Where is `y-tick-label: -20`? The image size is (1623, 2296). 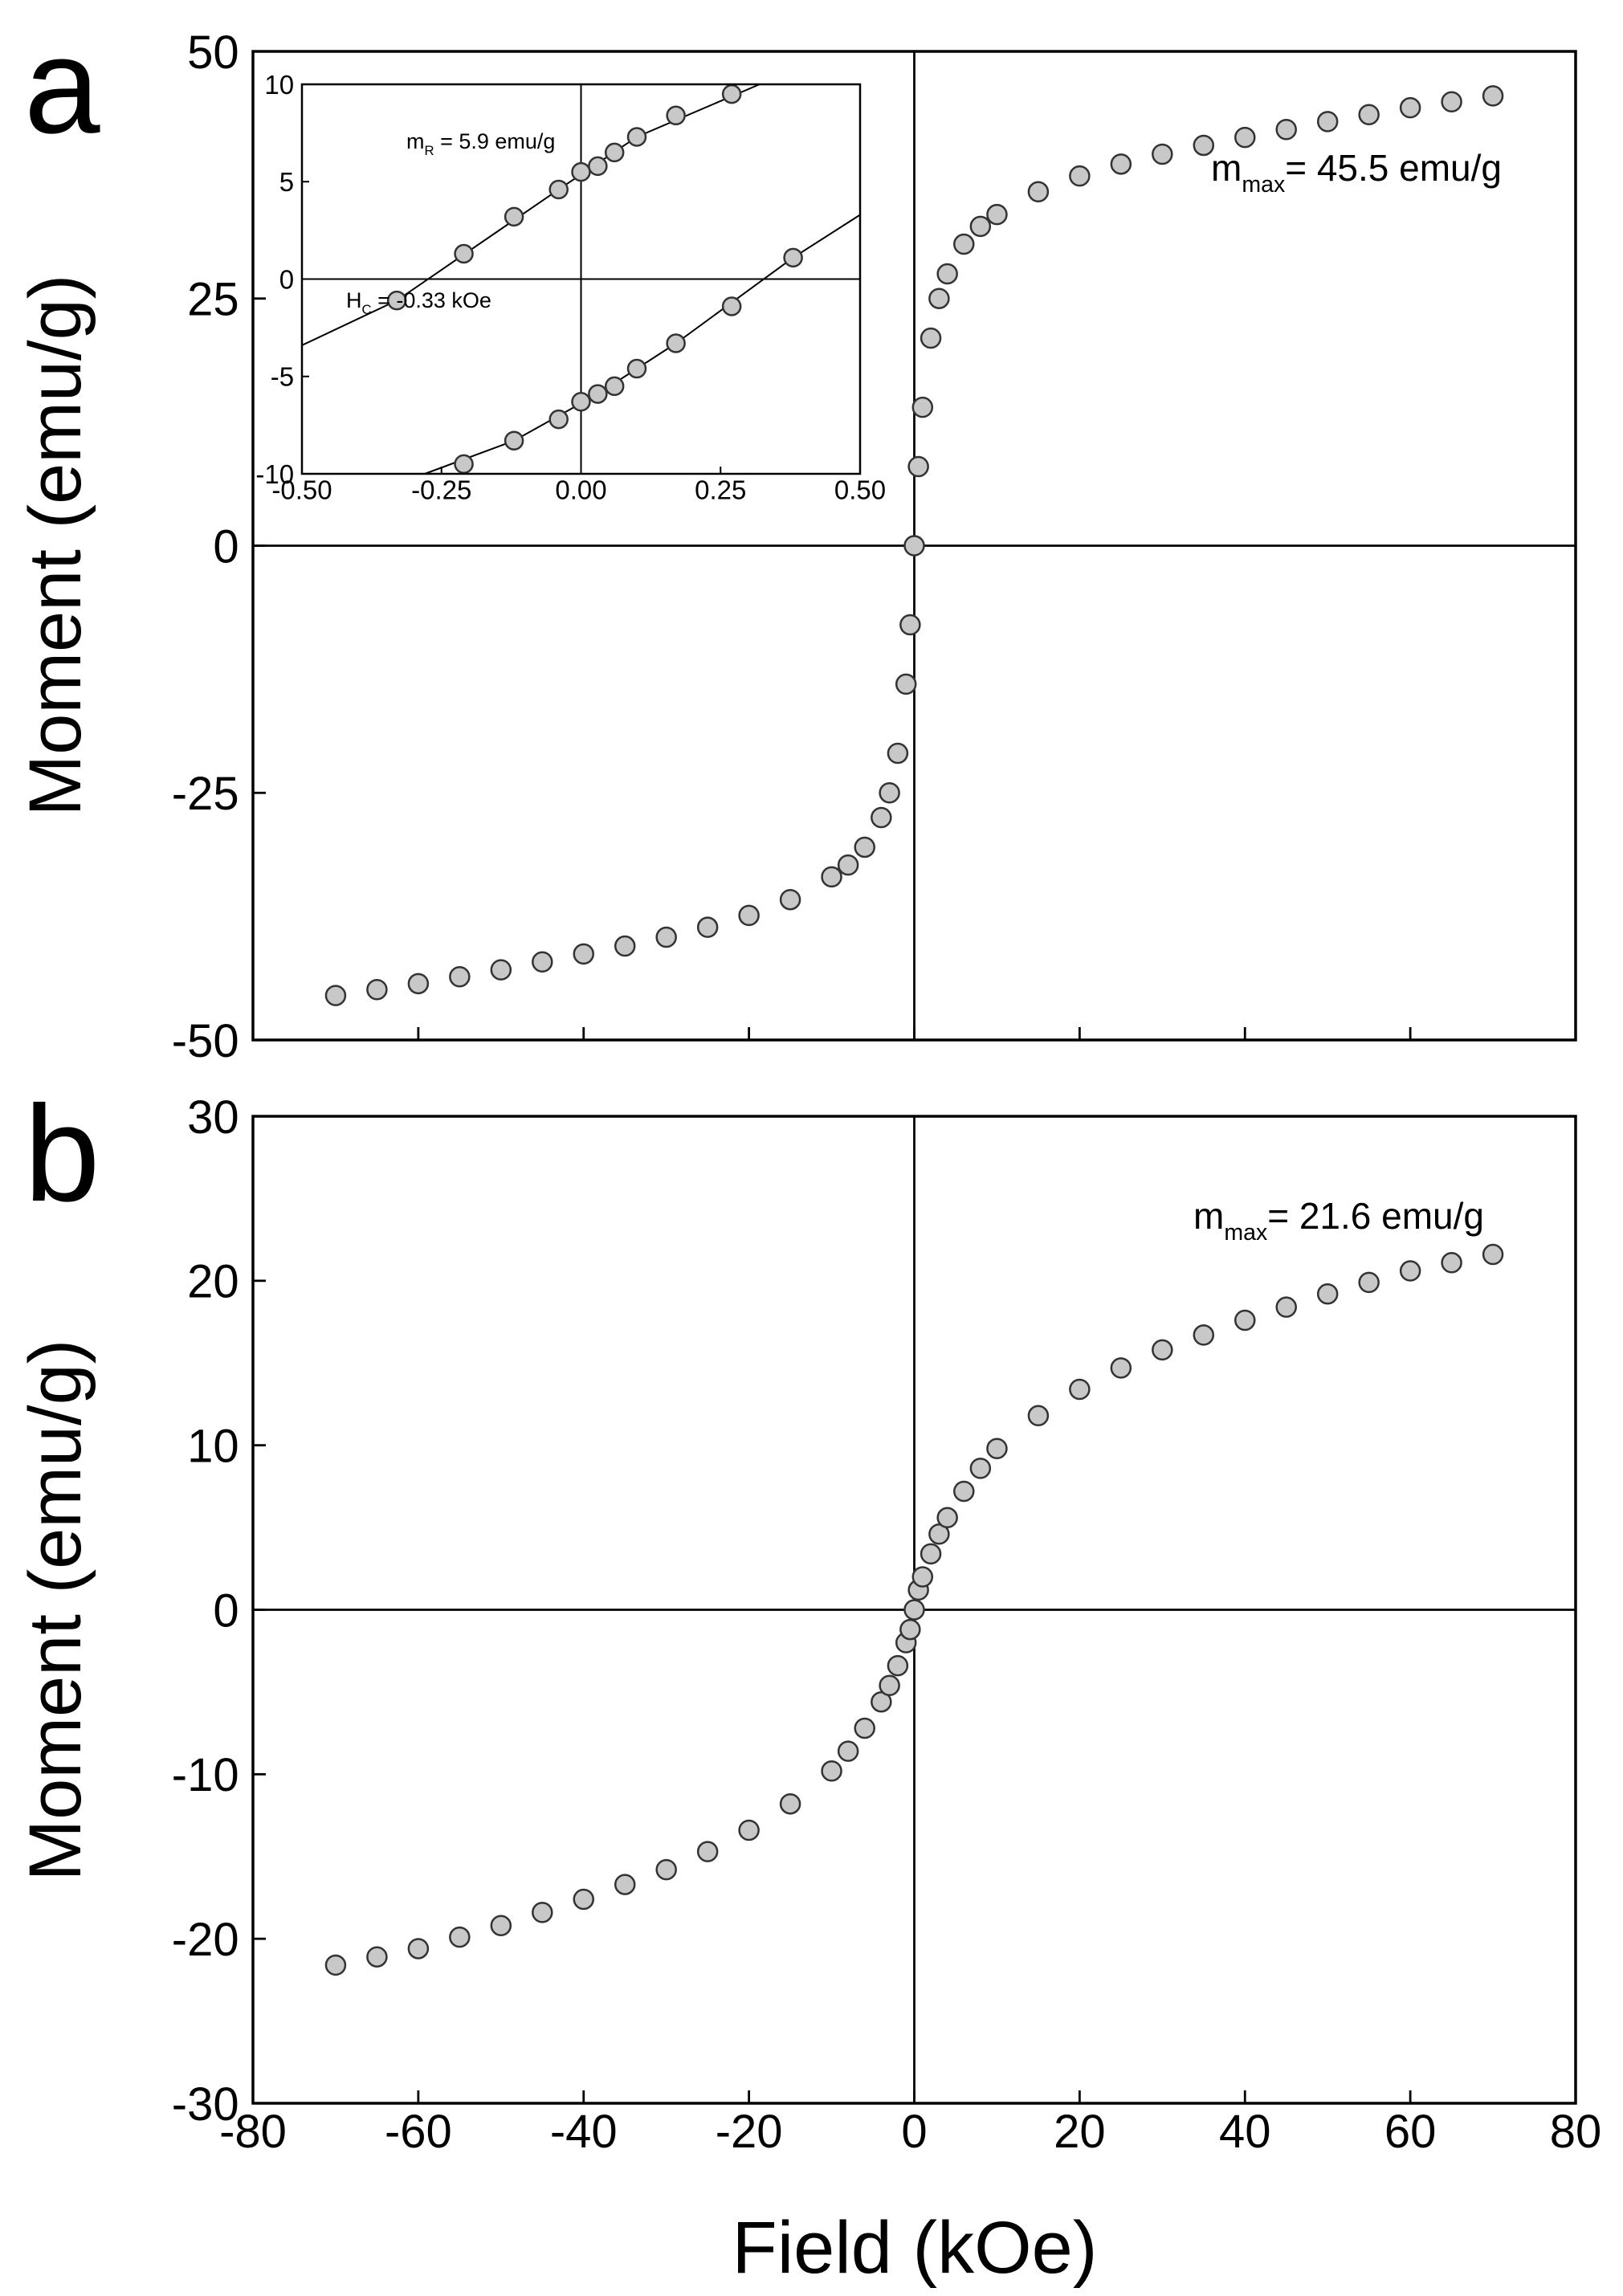 y-tick-label: -20 is located at coordinates (205, 1940).